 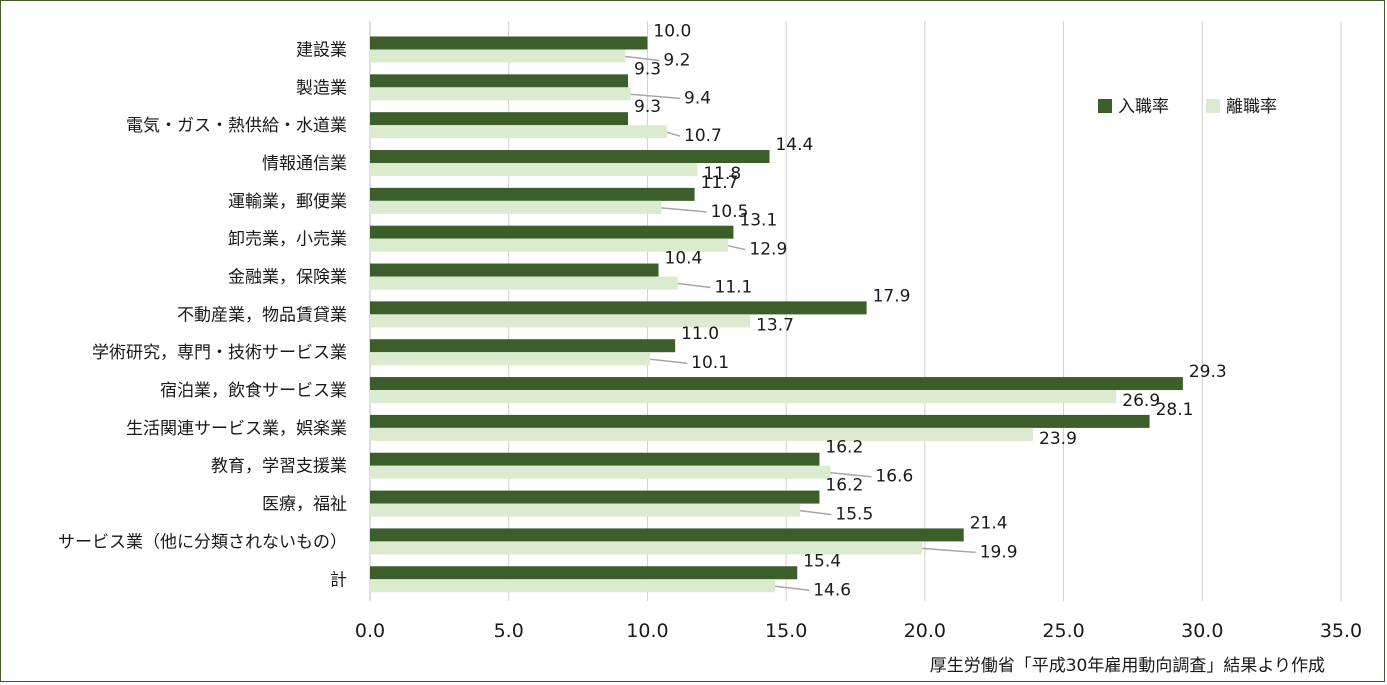 I want to click on category-label: 計, so click(x=338, y=580).